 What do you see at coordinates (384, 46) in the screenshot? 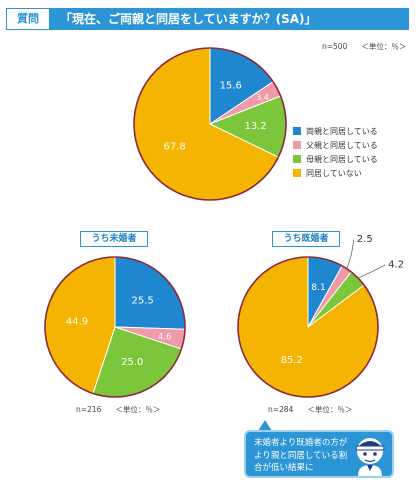
I see `total-unit-label: ＜単位：％＞` at bounding box center [384, 46].